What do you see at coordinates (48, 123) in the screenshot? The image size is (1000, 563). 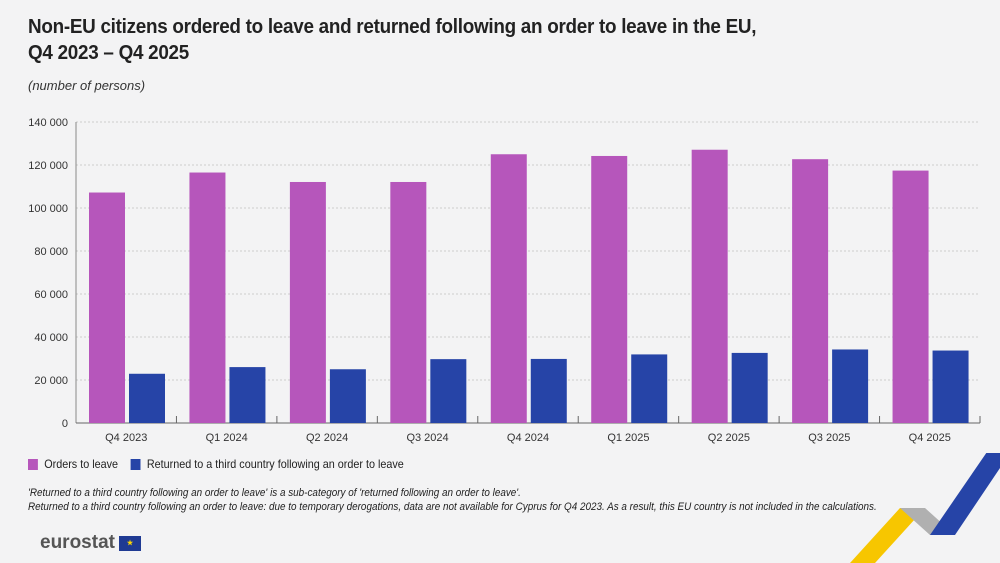 I see `y-tick-label: 140 000` at bounding box center [48, 123].